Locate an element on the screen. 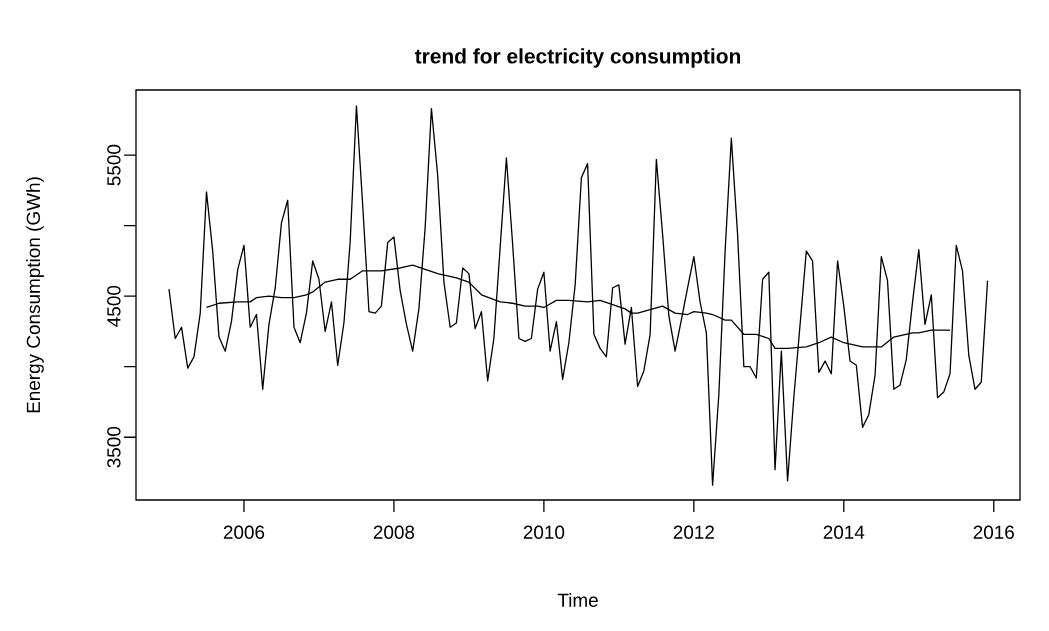 The width and height of the screenshot is (1049, 631). x-tick-label: 2016 is located at coordinates (993, 532).